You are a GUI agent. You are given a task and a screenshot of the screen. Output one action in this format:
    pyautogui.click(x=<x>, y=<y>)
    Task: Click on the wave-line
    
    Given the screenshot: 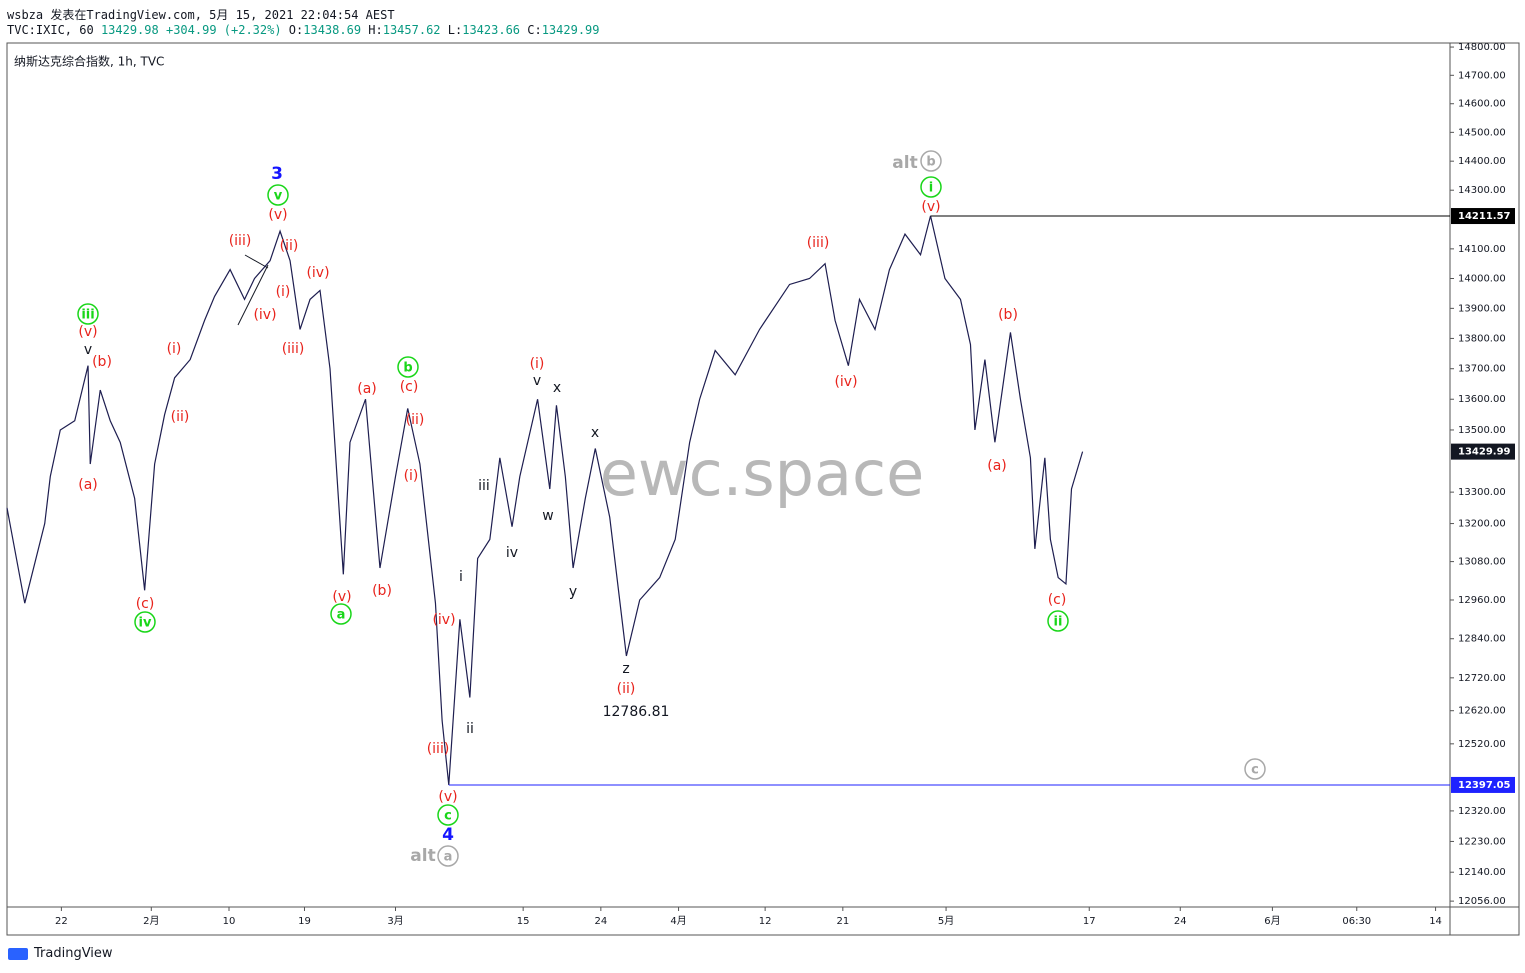 What is the action you would take?
    pyautogui.click(x=256, y=261)
    